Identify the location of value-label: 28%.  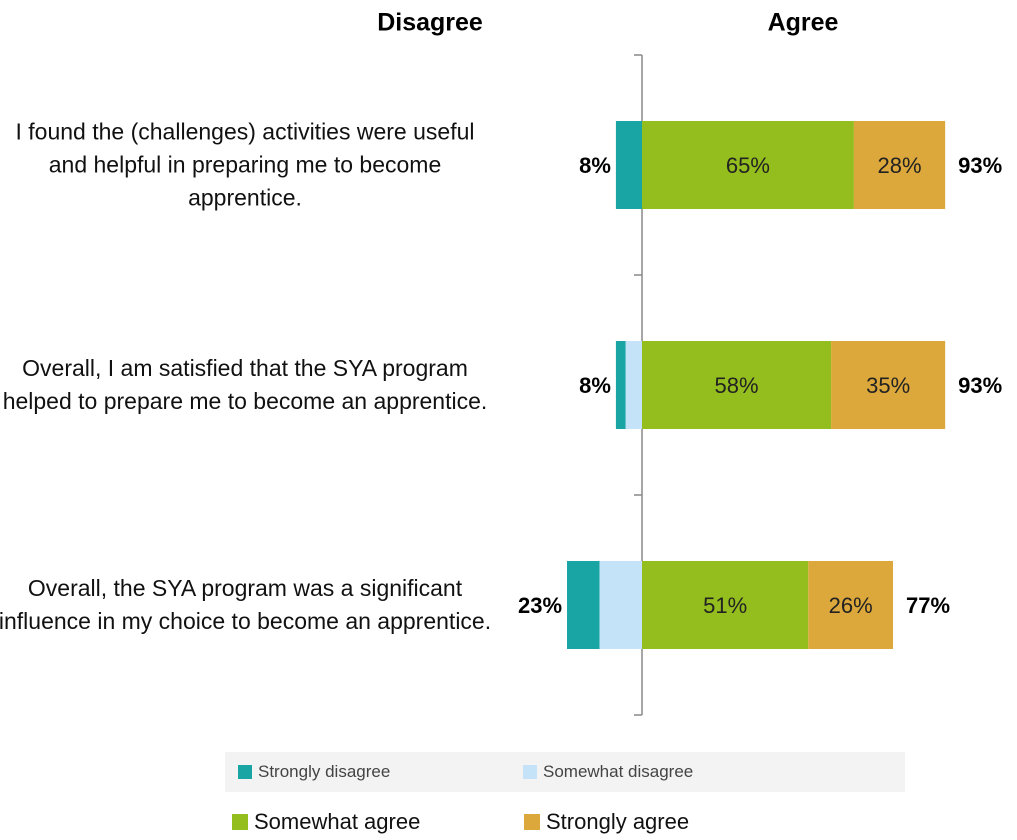
(900, 165).